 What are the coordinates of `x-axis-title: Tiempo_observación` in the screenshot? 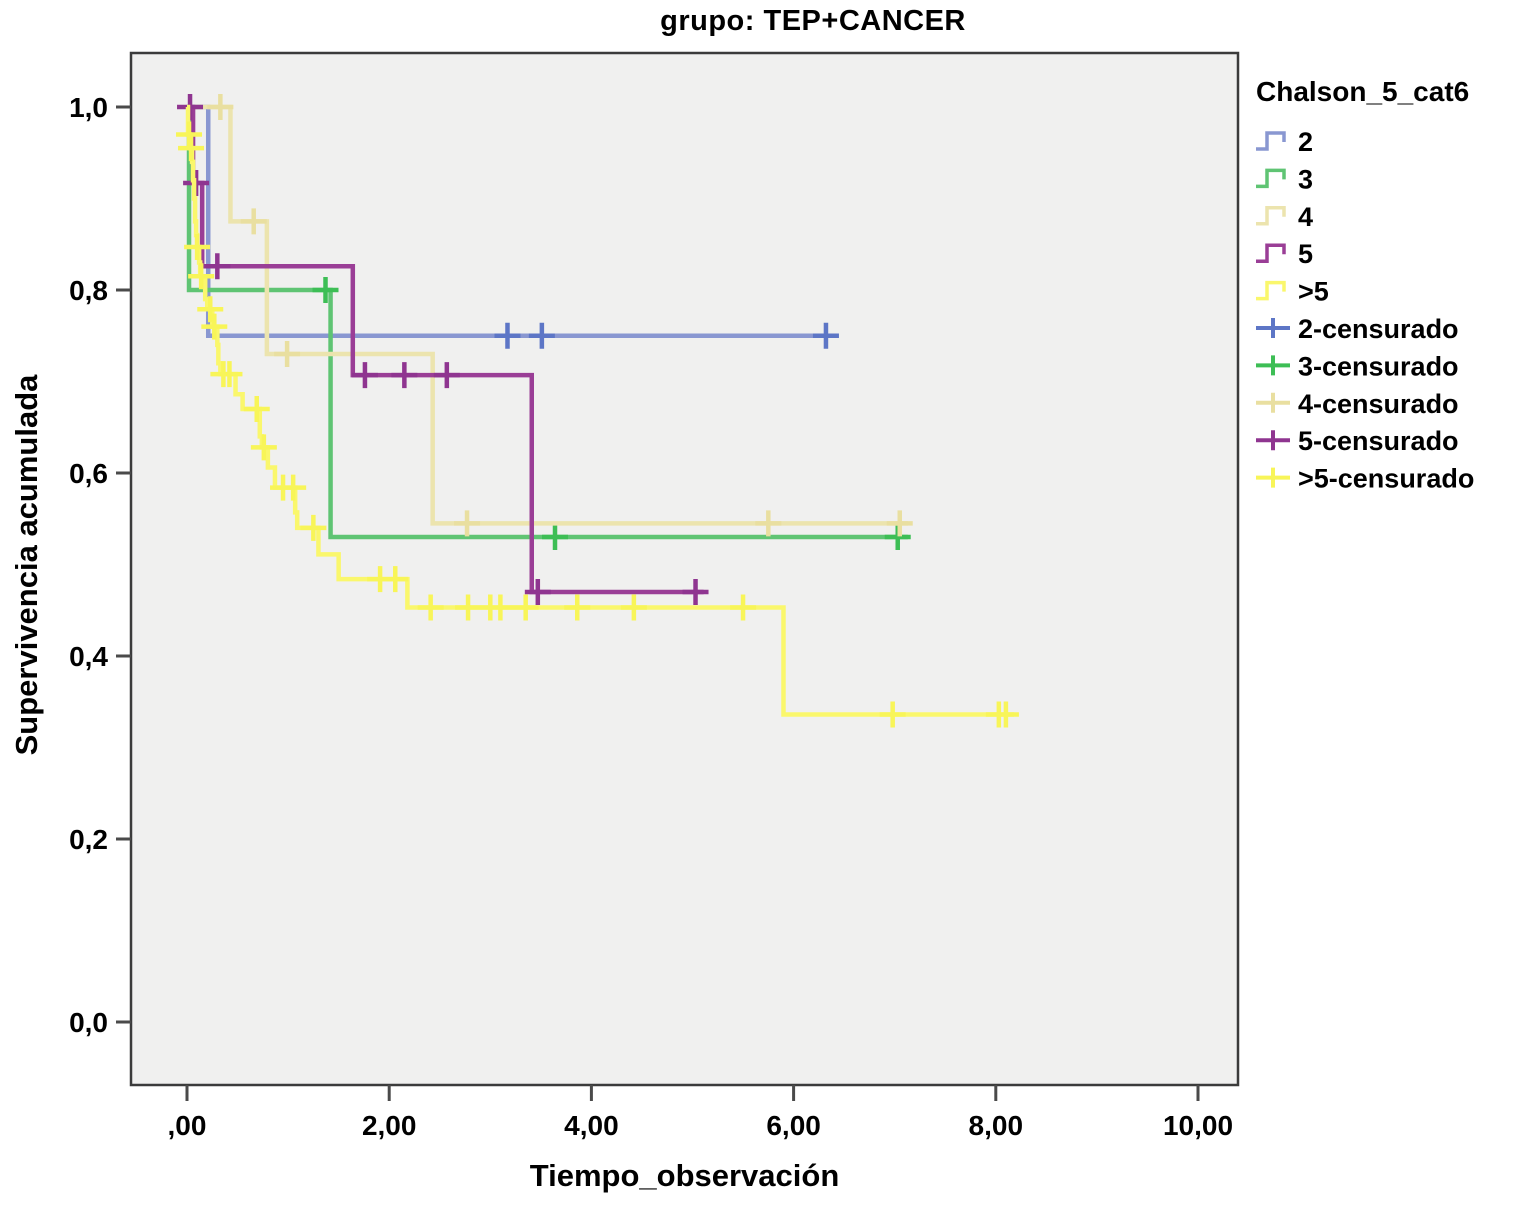 It's located at (684, 1175).